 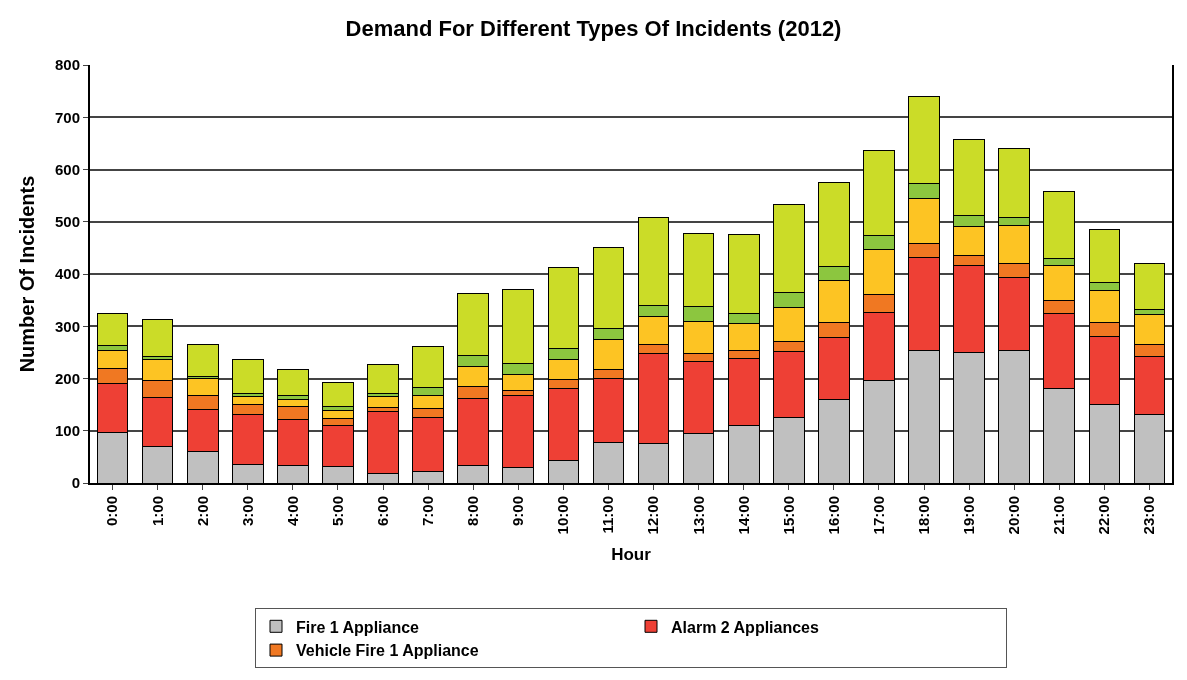 I want to click on y-tick-label: 700, so click(x=67, y=117).